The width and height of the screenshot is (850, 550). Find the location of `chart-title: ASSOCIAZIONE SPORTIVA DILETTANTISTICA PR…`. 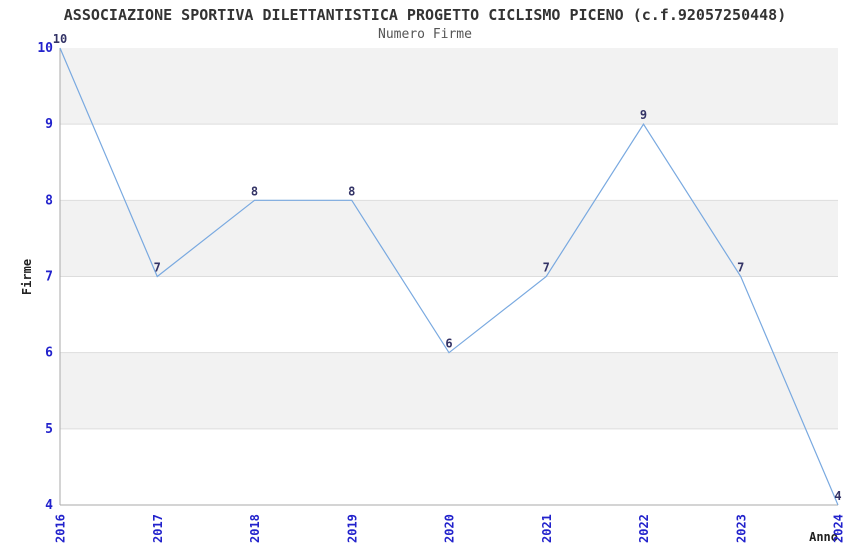

chart-title: ASSOCIAZIONE SPORTIVA DILETTANTISTICA PR… is located at coordinates (425, 15).